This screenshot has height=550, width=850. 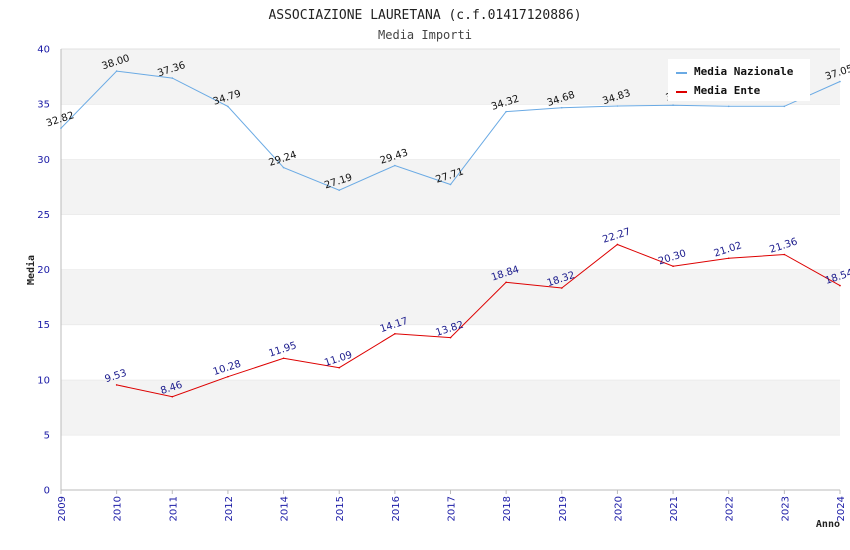 I want to click on x-tick-label: 2022, so click(x=730, y=508).